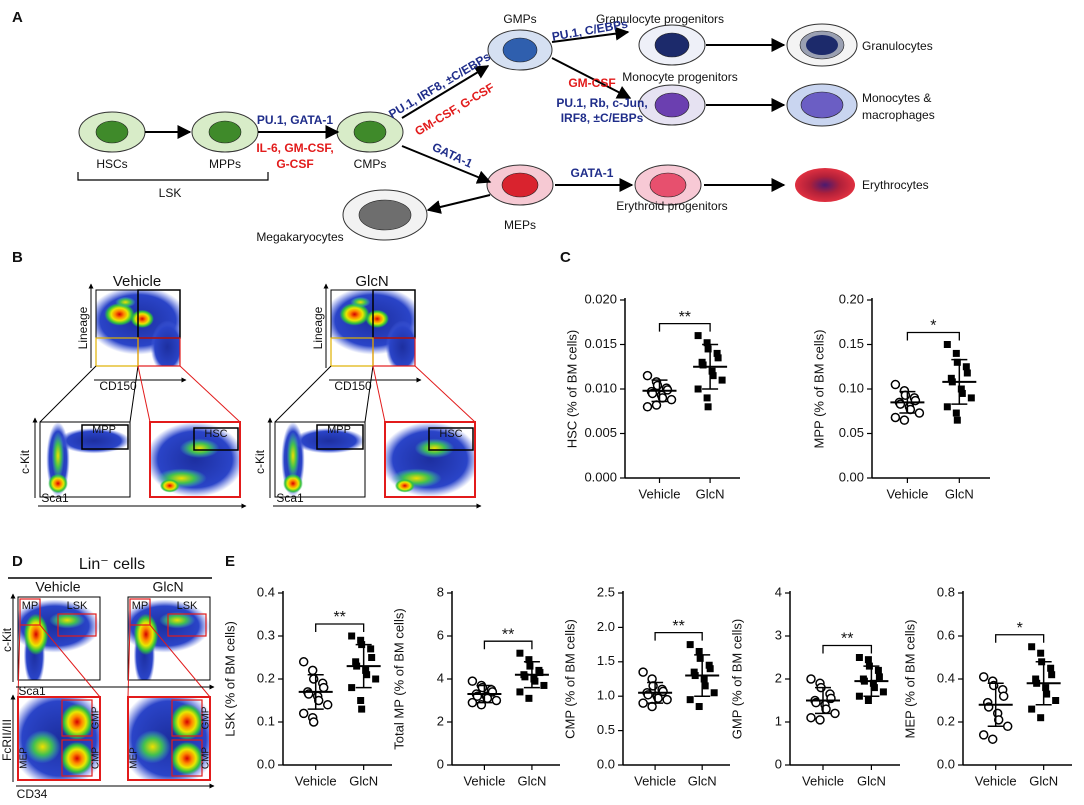  Describe the element at coordinates (450, 434) in the screenshot. I see `gate-label: HSC` at that location.